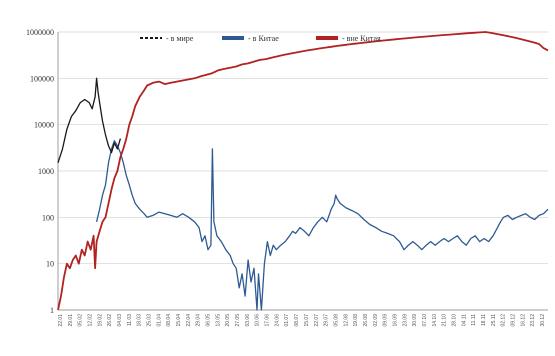  Describe the element at coordinates (395, 320) in the screenshot. I see `x-tick-label: 16.09` at that location.